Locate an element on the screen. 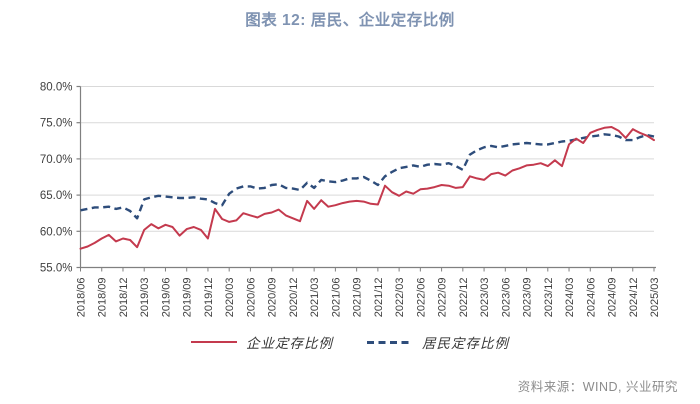 The image size is (700, 404). legend-item-enterprise: 企业定存比例 is located at coordinates (262, 342).